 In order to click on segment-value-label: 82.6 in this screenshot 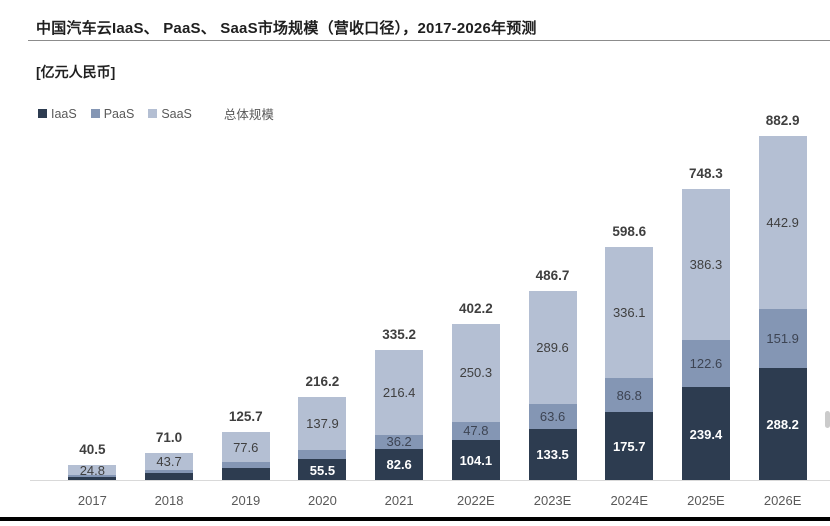, I will do `click(399, 465)`.